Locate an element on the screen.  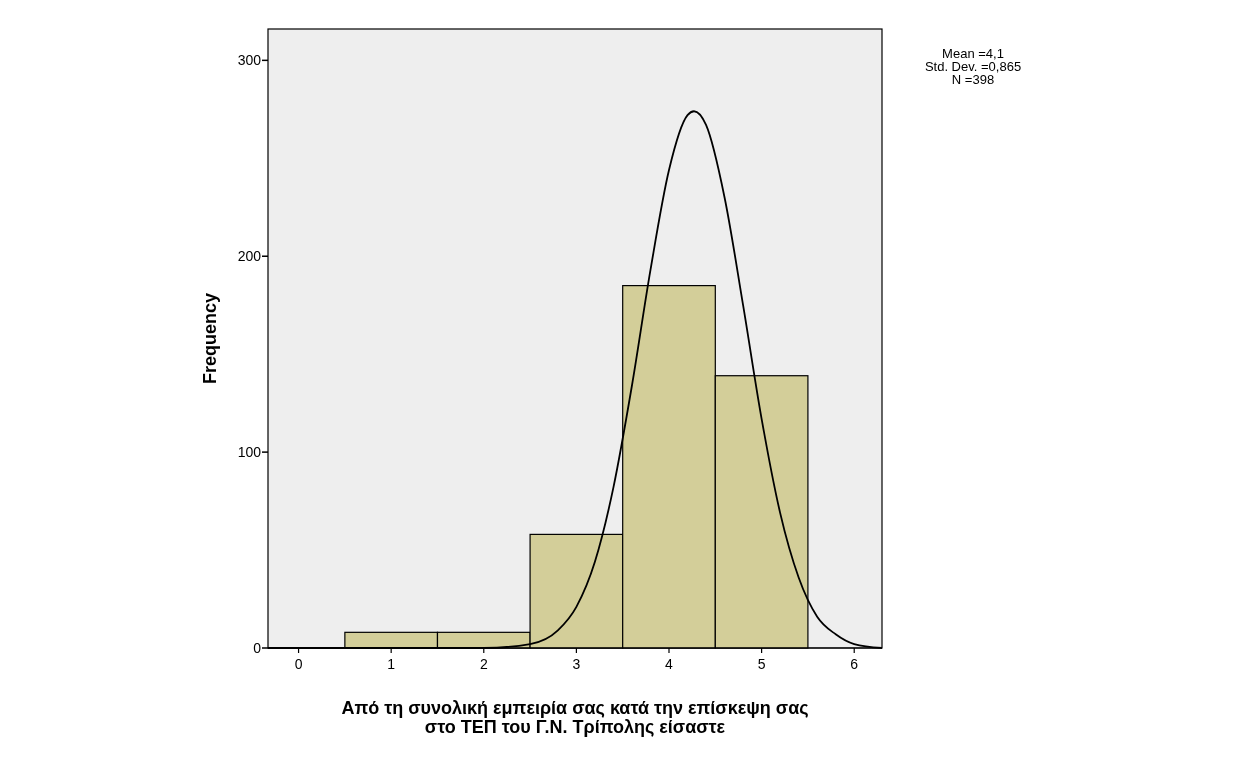
y-tick-label: 0 is located at coordinates (257, 647).